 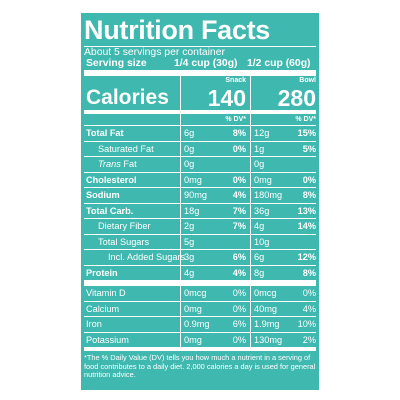 What do you see at coordinates (147, 257) in the screenshot?
I see `nutrient-name: Incl. Added Sugars` at bounding box center [147, 257].